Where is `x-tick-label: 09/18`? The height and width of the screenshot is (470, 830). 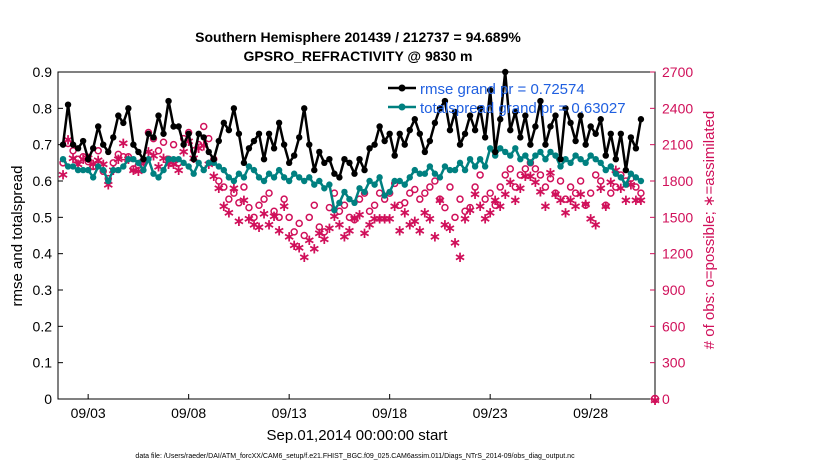
x-tick-label: 09/18 is located at coordinates (389, 413).